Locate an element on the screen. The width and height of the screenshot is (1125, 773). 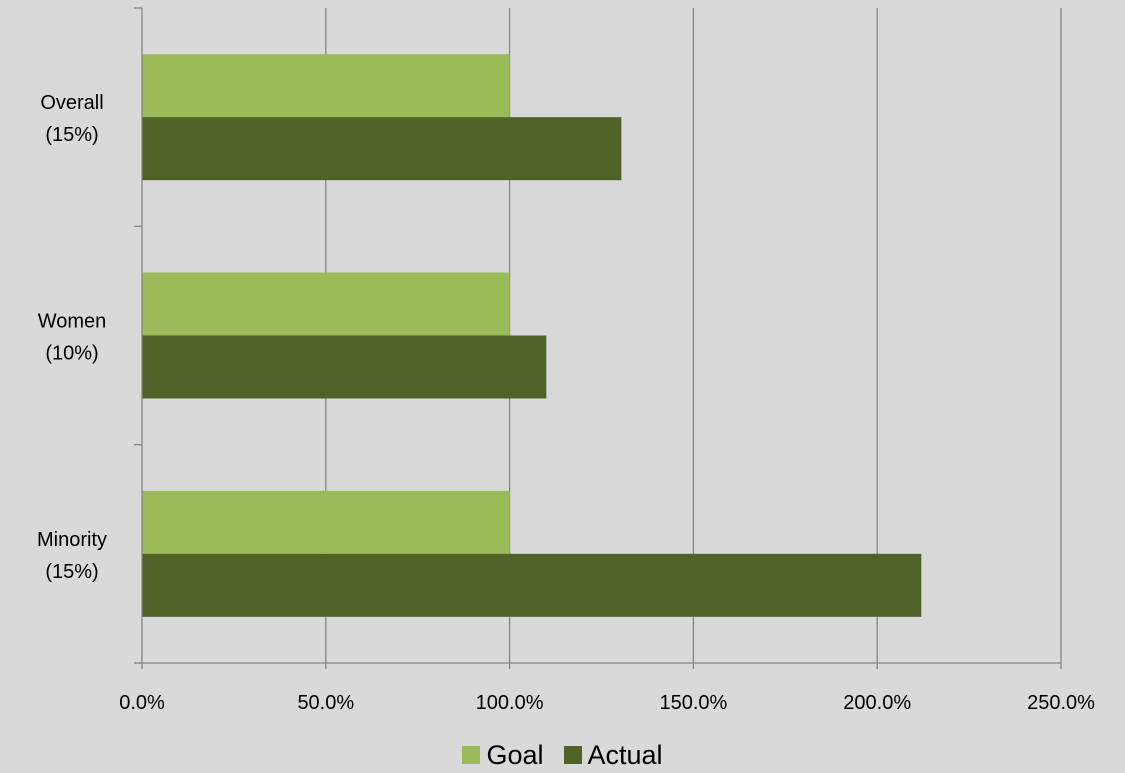
x-tick-label: 50.0% is located at coordinates (325, 703).